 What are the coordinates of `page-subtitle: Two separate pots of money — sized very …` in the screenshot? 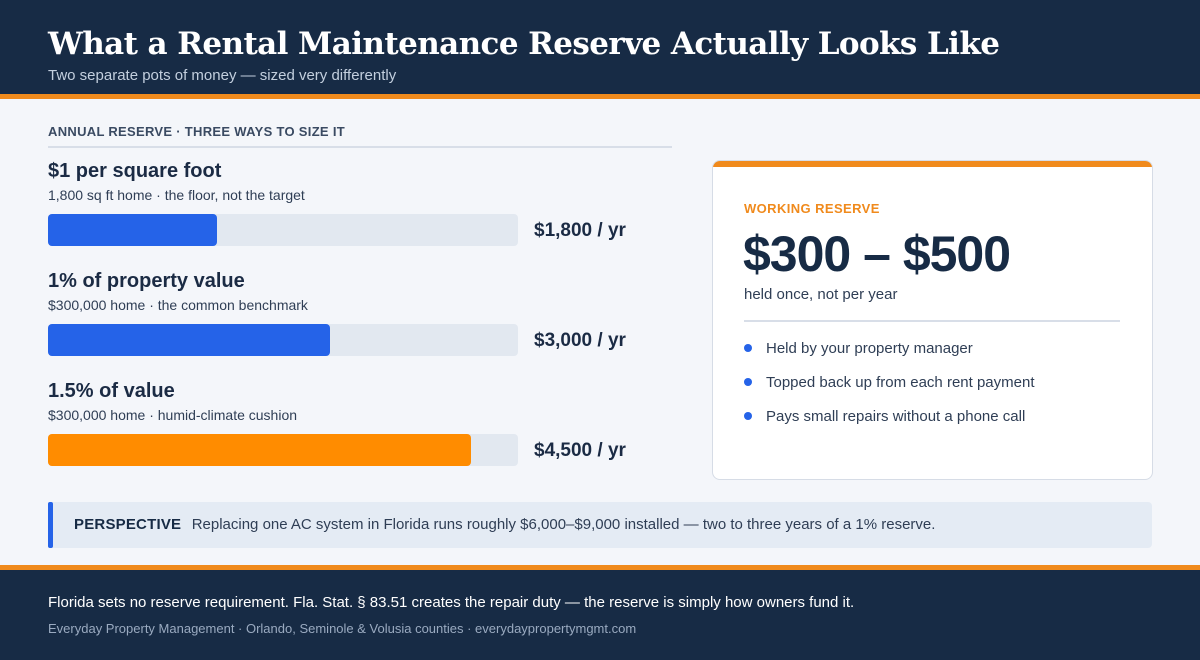 It's located at (222, 75).